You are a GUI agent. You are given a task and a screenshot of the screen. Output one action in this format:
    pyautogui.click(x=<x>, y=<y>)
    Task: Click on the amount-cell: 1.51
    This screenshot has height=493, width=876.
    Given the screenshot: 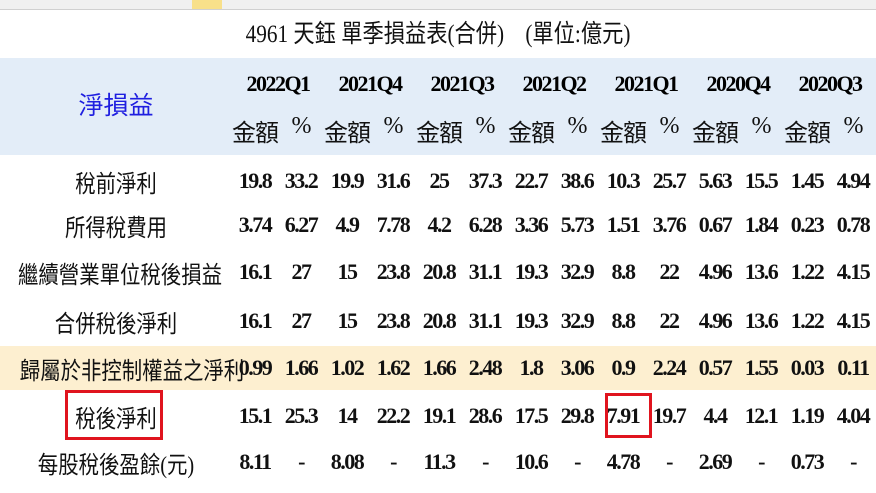 What is the action you would take?
    pyautogui.click(x=623, y=224)
    